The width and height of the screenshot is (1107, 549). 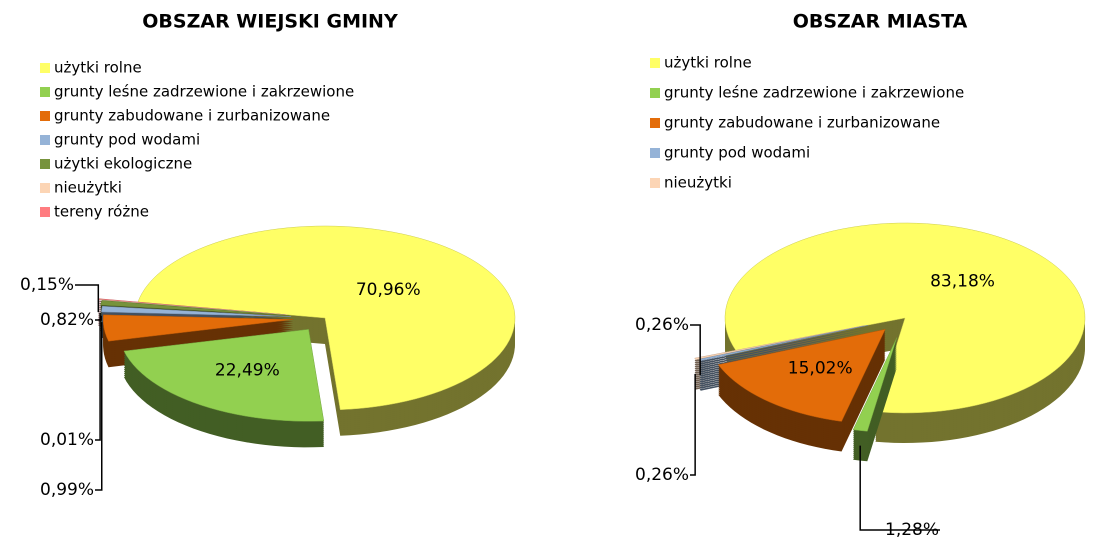 What do you see at coordinates (820, 369) in the screenshot?
I see `data-label: 15,02%` at bounding box center [820, 369].